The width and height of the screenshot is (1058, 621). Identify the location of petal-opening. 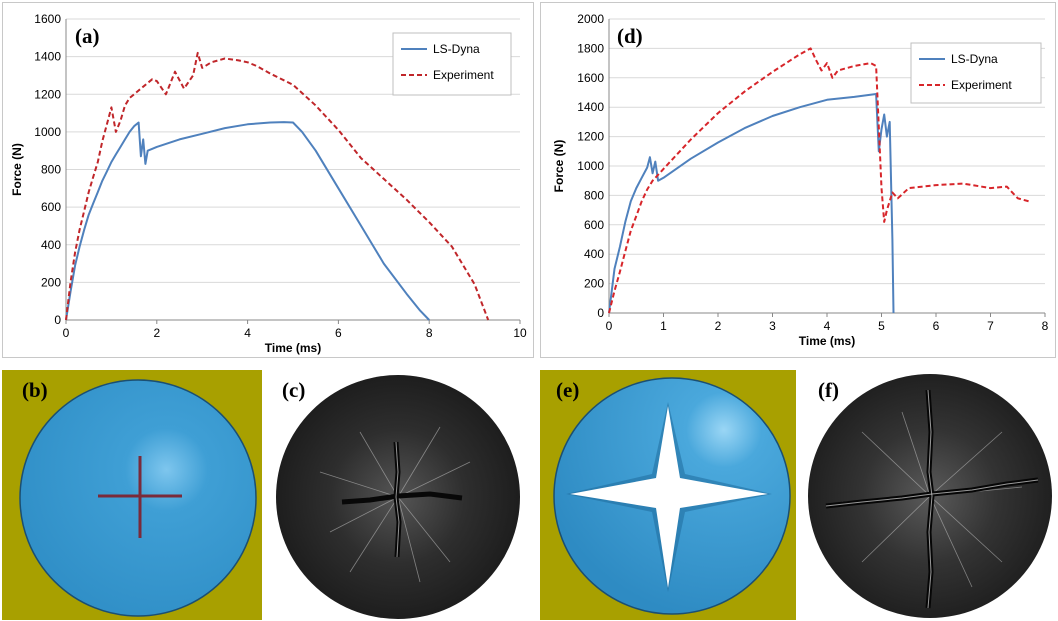
(669, 497).